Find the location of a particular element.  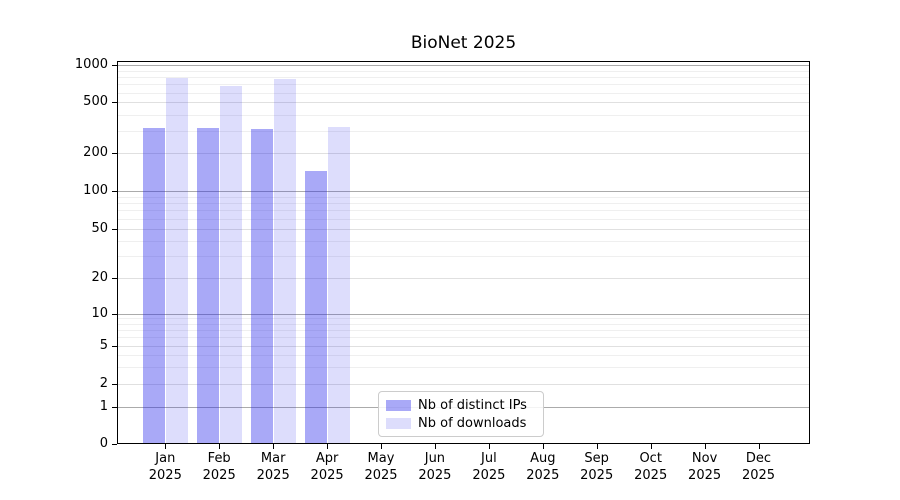

y-tick-label-500: 500 is located at coordinates (95, 102).